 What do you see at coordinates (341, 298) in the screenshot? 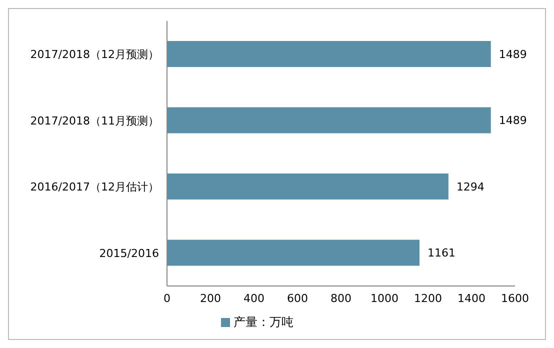
I see `x-tick-label: 800` at bounding box center [341, 298].